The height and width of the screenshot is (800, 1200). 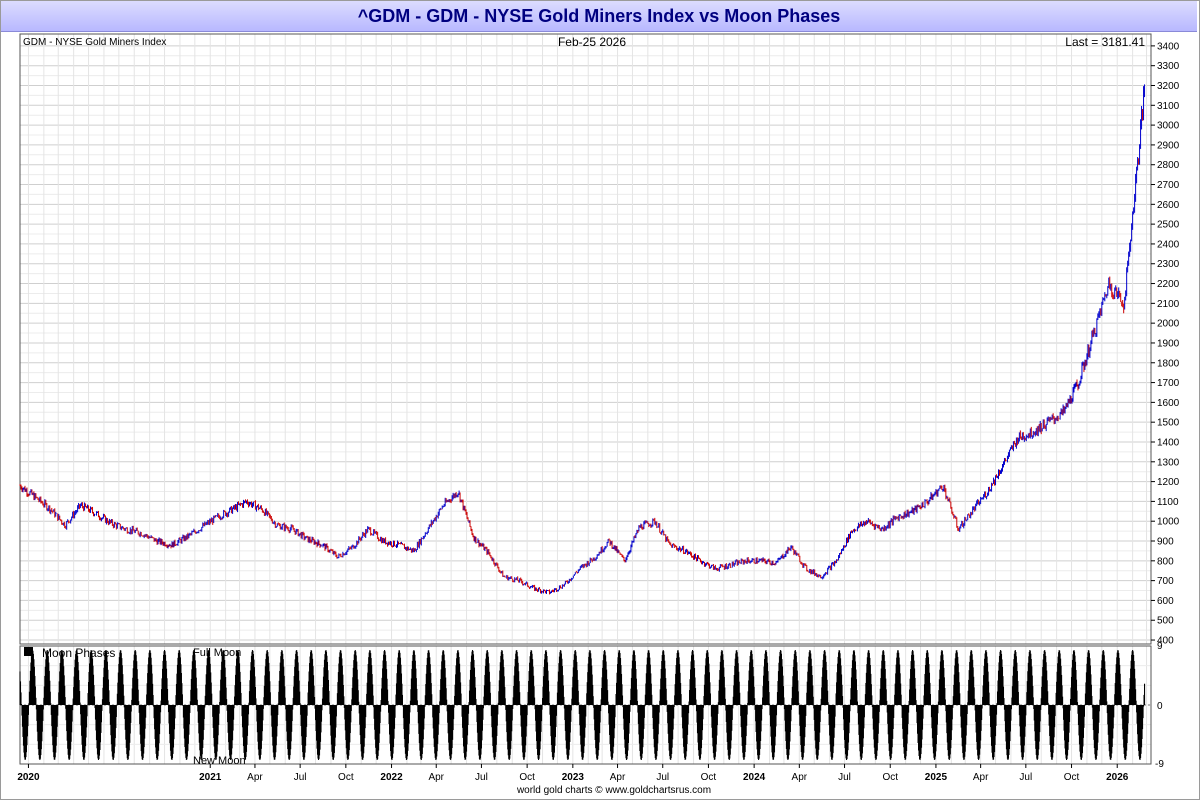 I want to click on x-tick-label: 2024, so click(x=754, y=777).